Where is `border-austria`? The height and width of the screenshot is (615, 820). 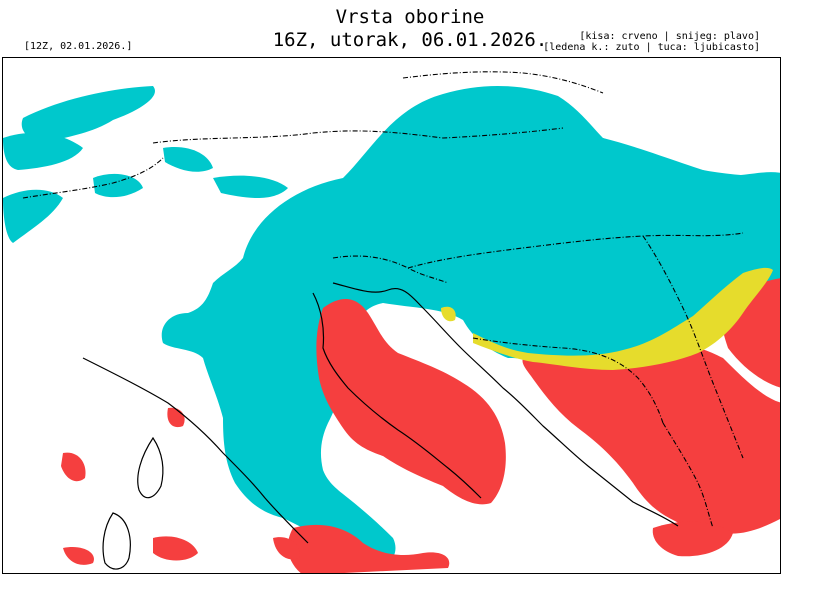 border-austria is located at coordinates (358, 135).